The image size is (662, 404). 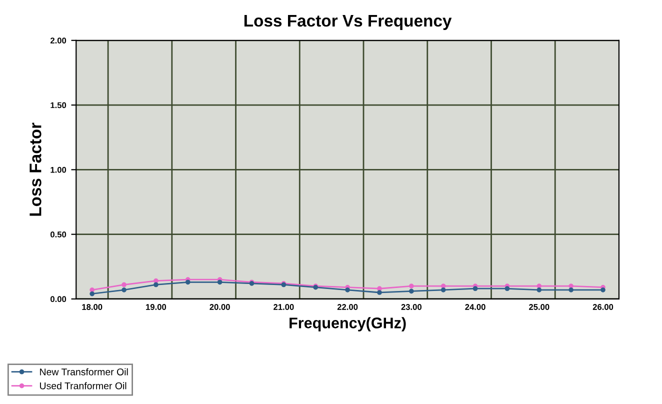 What do you see at coordinates (58, 41) in the screenshot?
I see `y-tick-label: 2.00` at bounding box center [58, 41].